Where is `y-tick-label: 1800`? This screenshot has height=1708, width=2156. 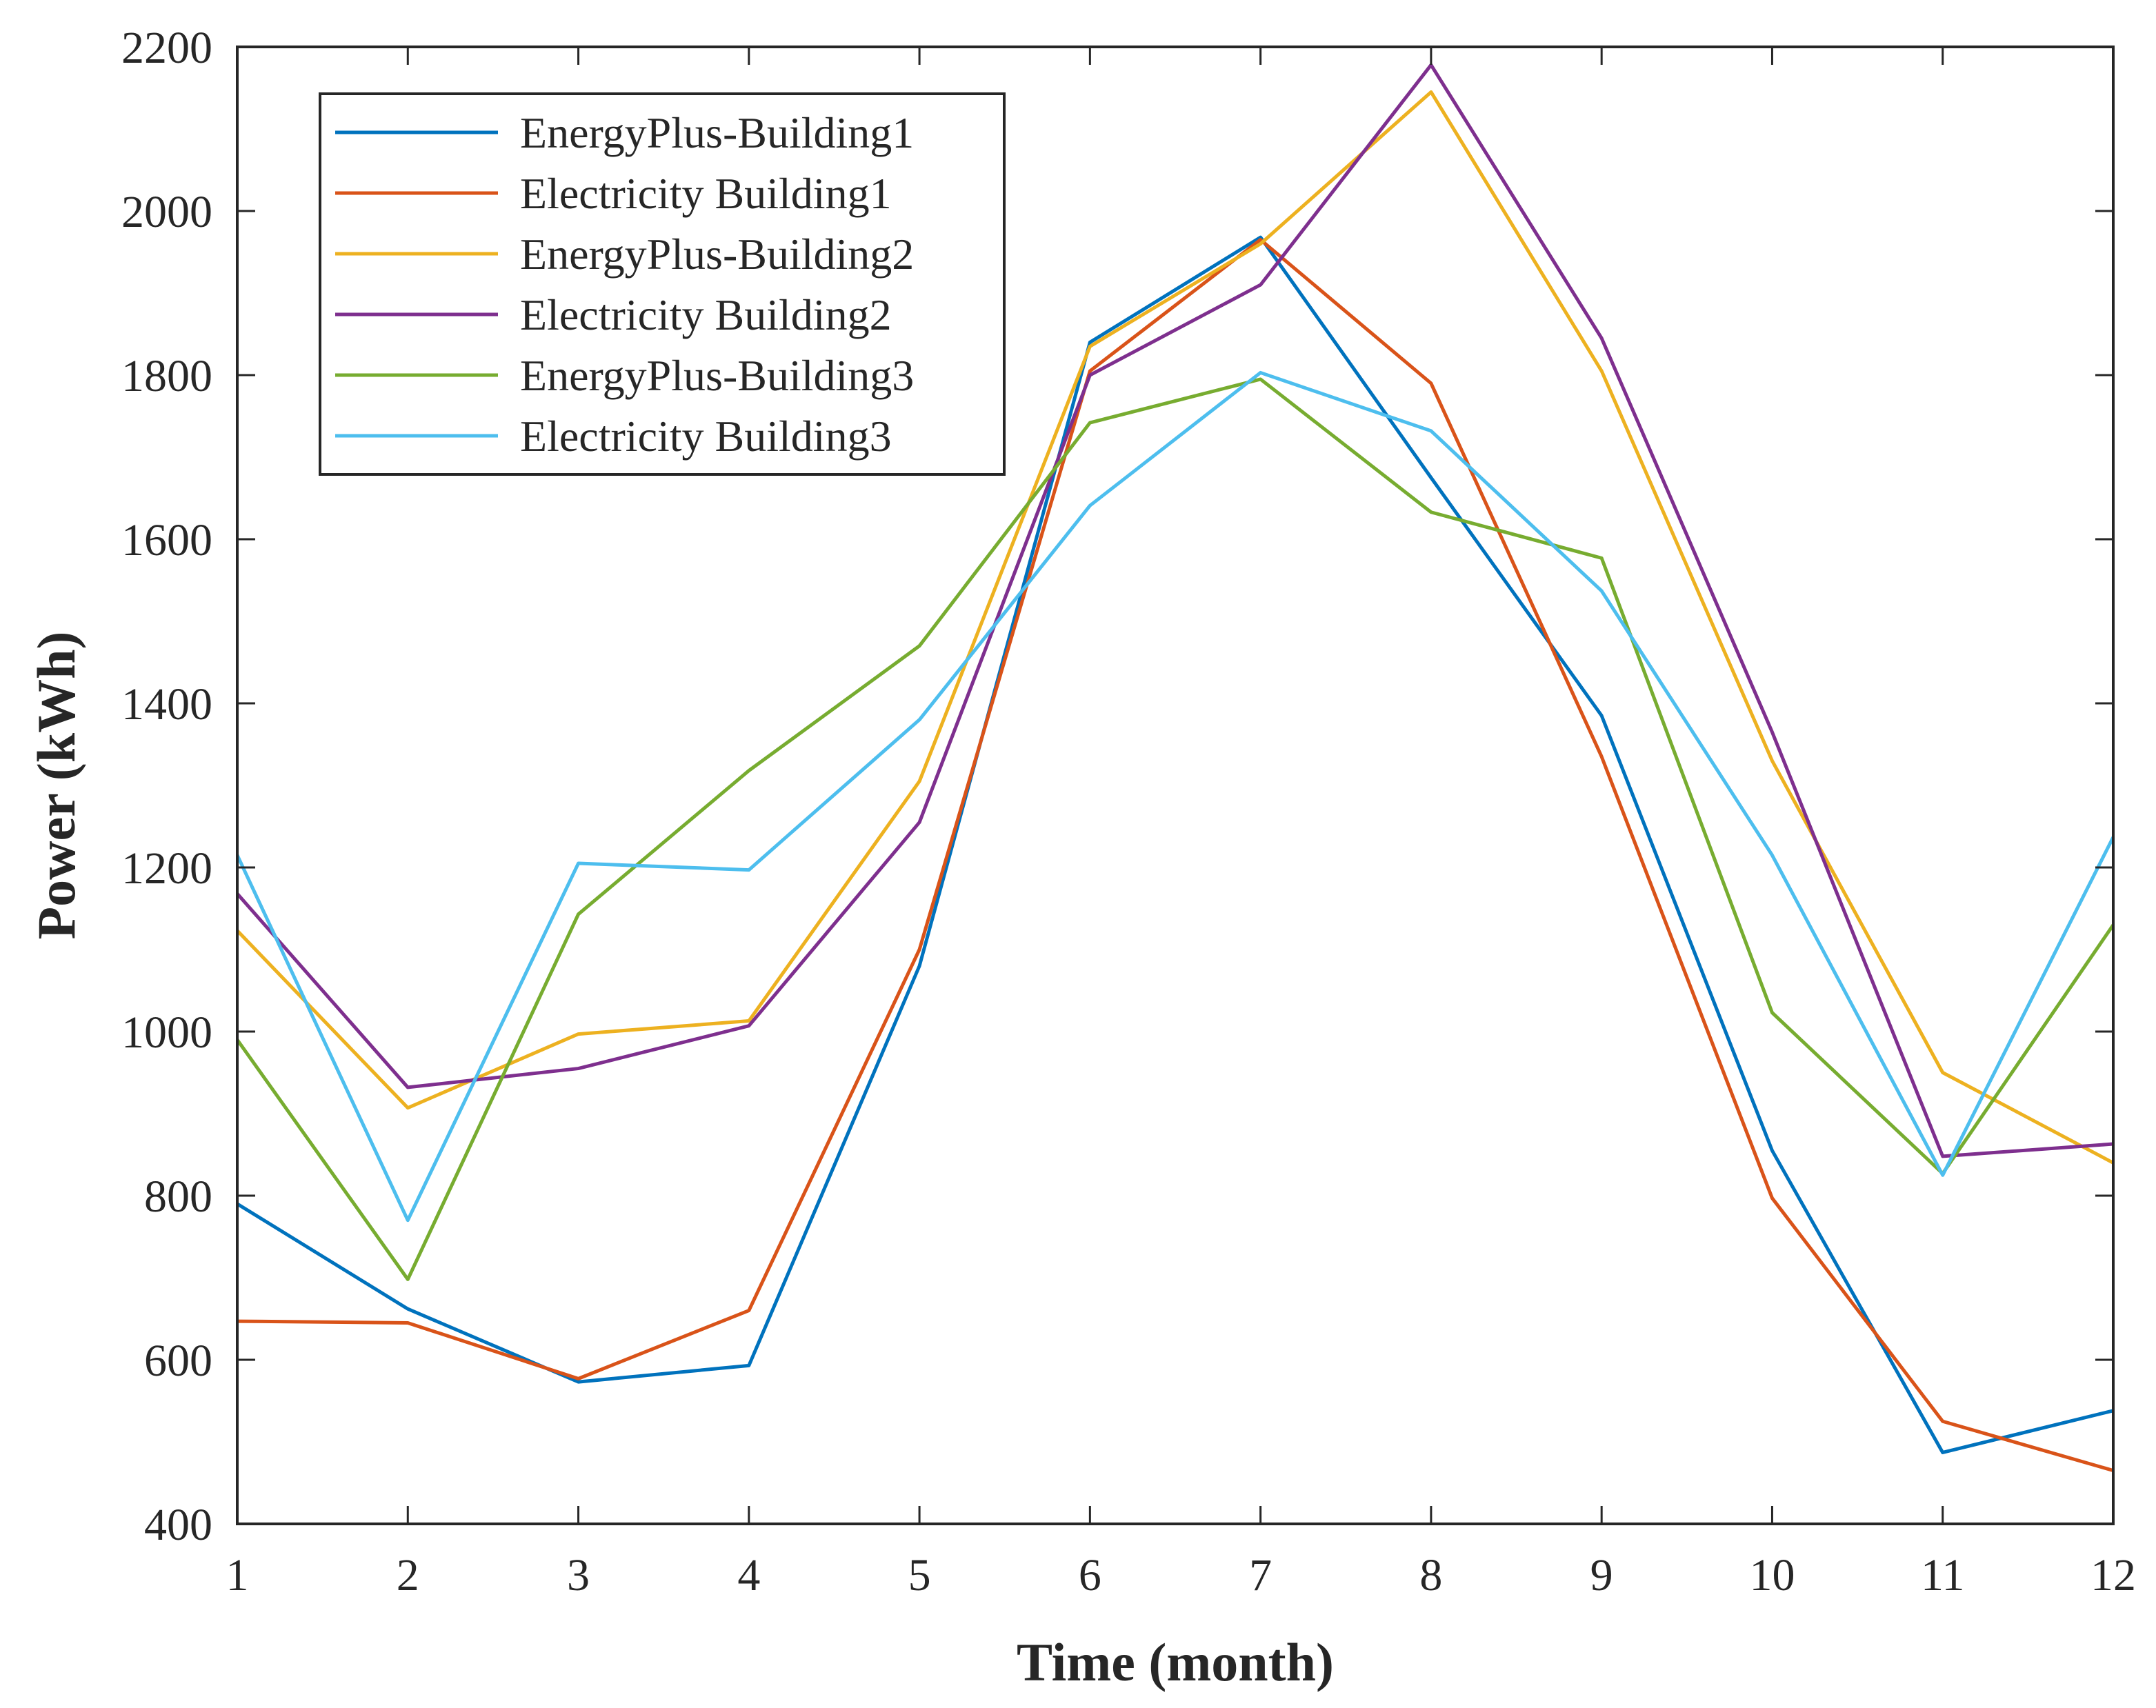 y-tick-label: 1800 is located at coordinates (166, 376).